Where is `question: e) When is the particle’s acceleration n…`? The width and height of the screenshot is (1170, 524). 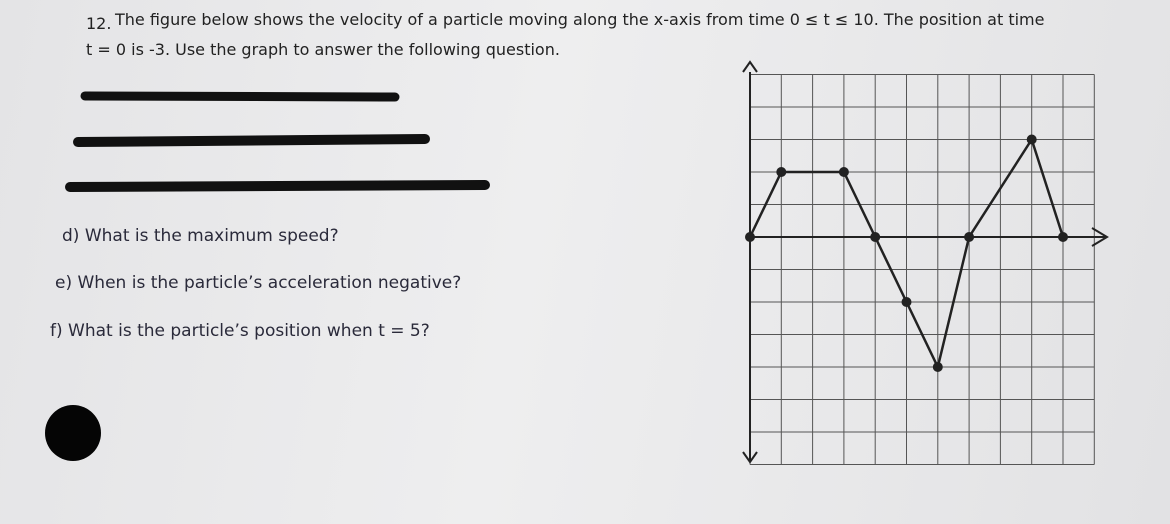 question: e) When is the particle’s acceleration n… is located at coordinates (258, 283).